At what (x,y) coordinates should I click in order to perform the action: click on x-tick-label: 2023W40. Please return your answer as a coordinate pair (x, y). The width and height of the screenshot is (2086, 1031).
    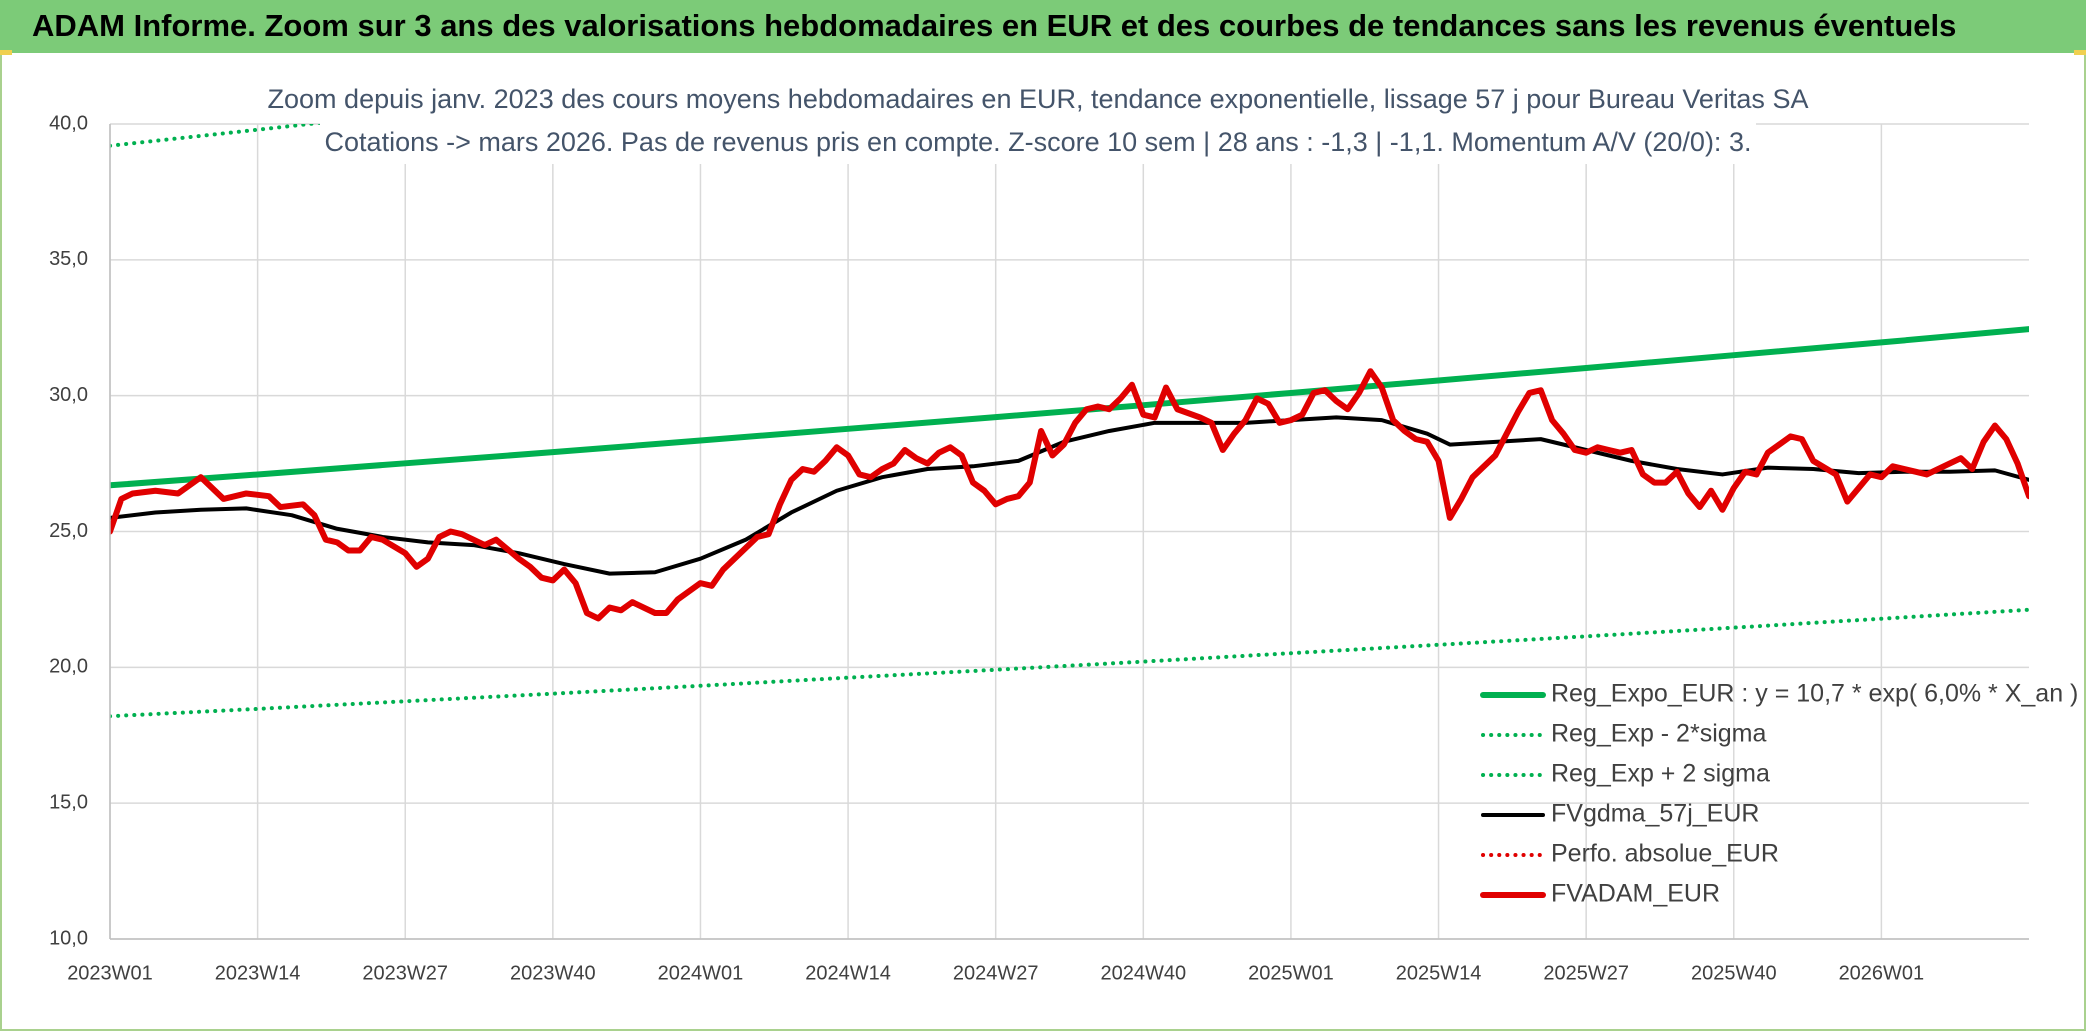
    Looking at the image, I should click on (553, 973).